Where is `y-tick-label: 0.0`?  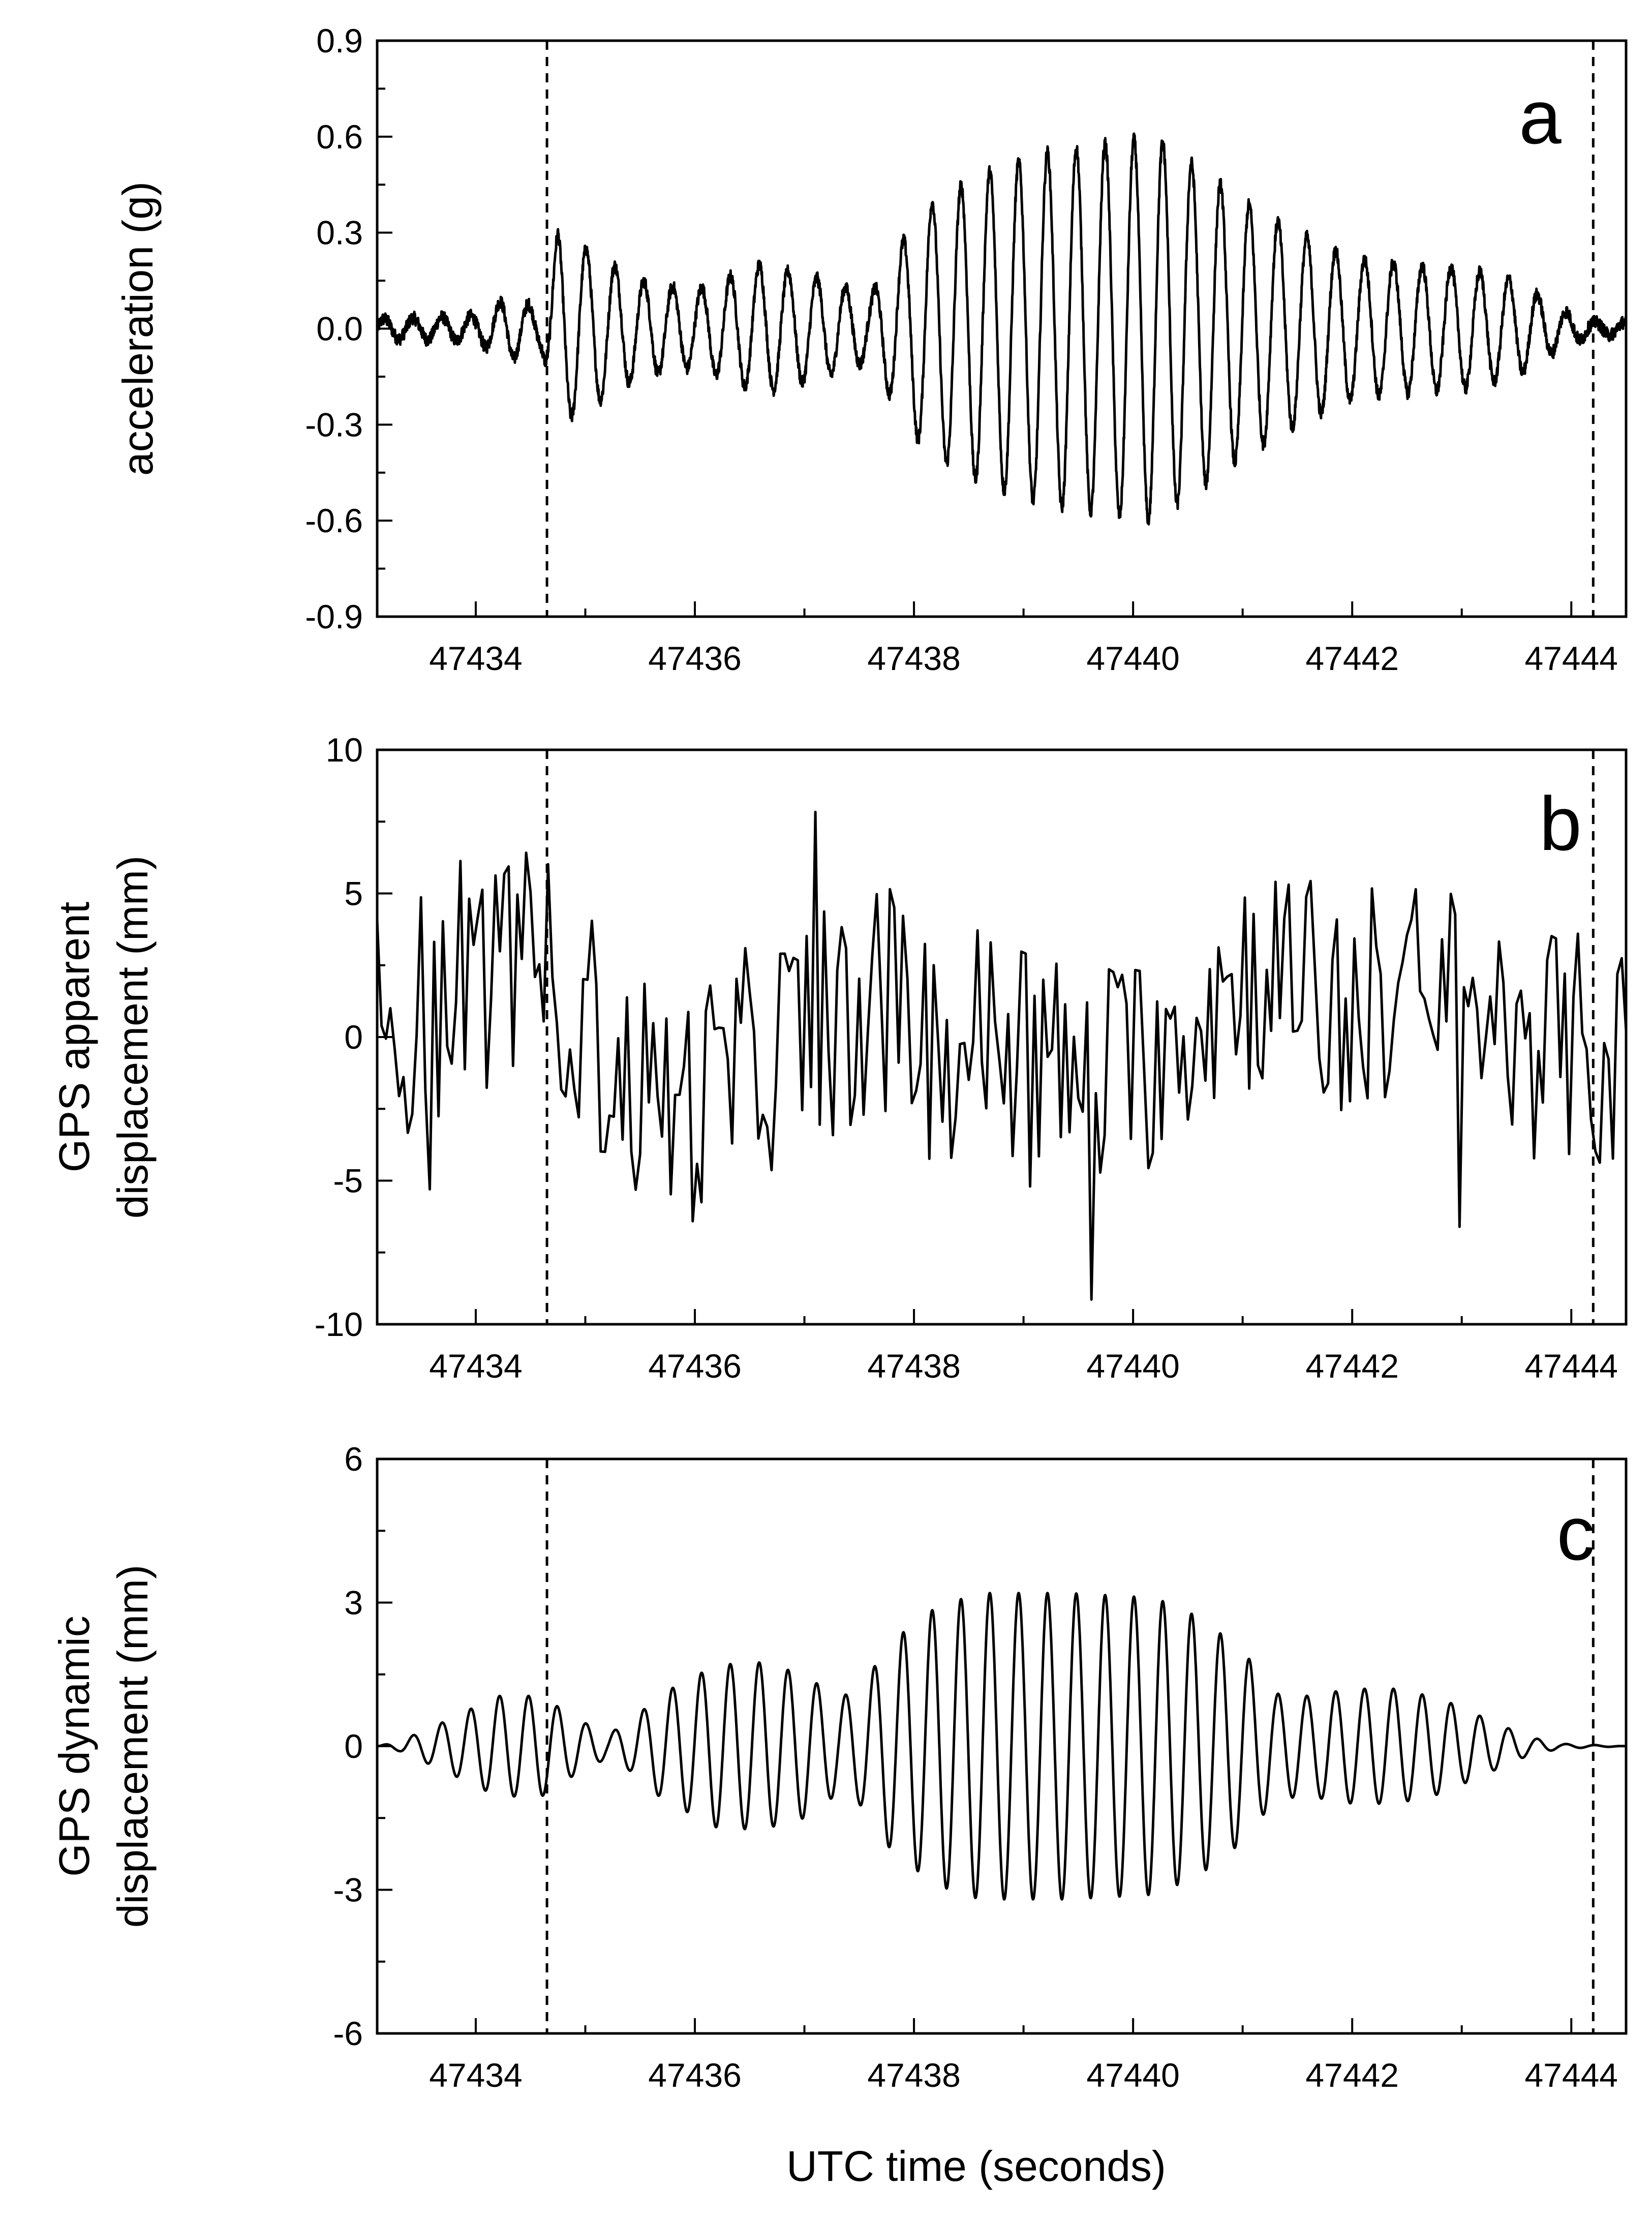 y-tick-label: 0.0 is located at coordinates (340, 329).